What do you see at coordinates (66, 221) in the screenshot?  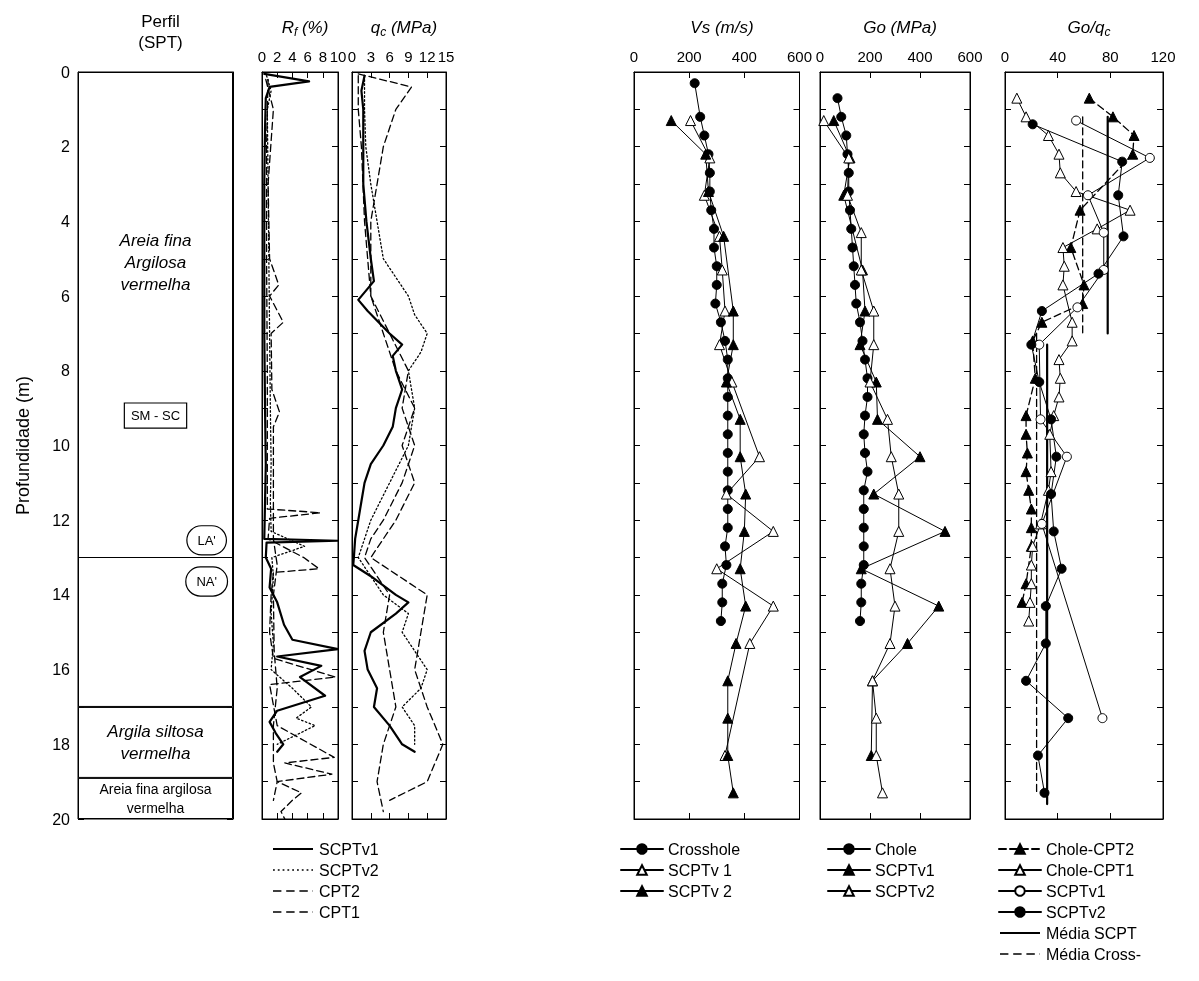 I see `y-tick-label: 4` at bounding box center [66, 221].